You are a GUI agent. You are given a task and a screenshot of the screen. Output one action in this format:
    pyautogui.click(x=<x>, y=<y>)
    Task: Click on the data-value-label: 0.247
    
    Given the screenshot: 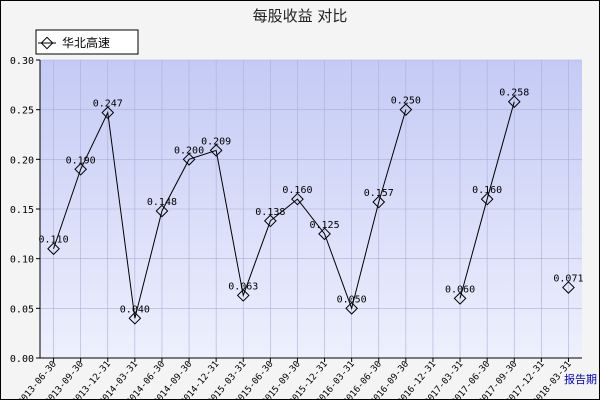 What is the action you would take?
    pyautogui.click(x=108, y=104)
    